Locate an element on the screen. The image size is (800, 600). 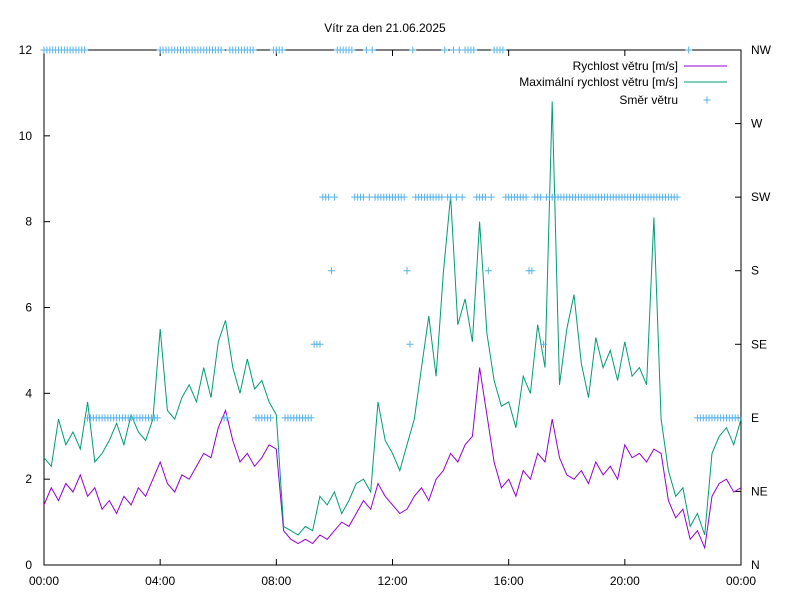
x-tick-label: 12:00 is located at coordinates (392, 581).